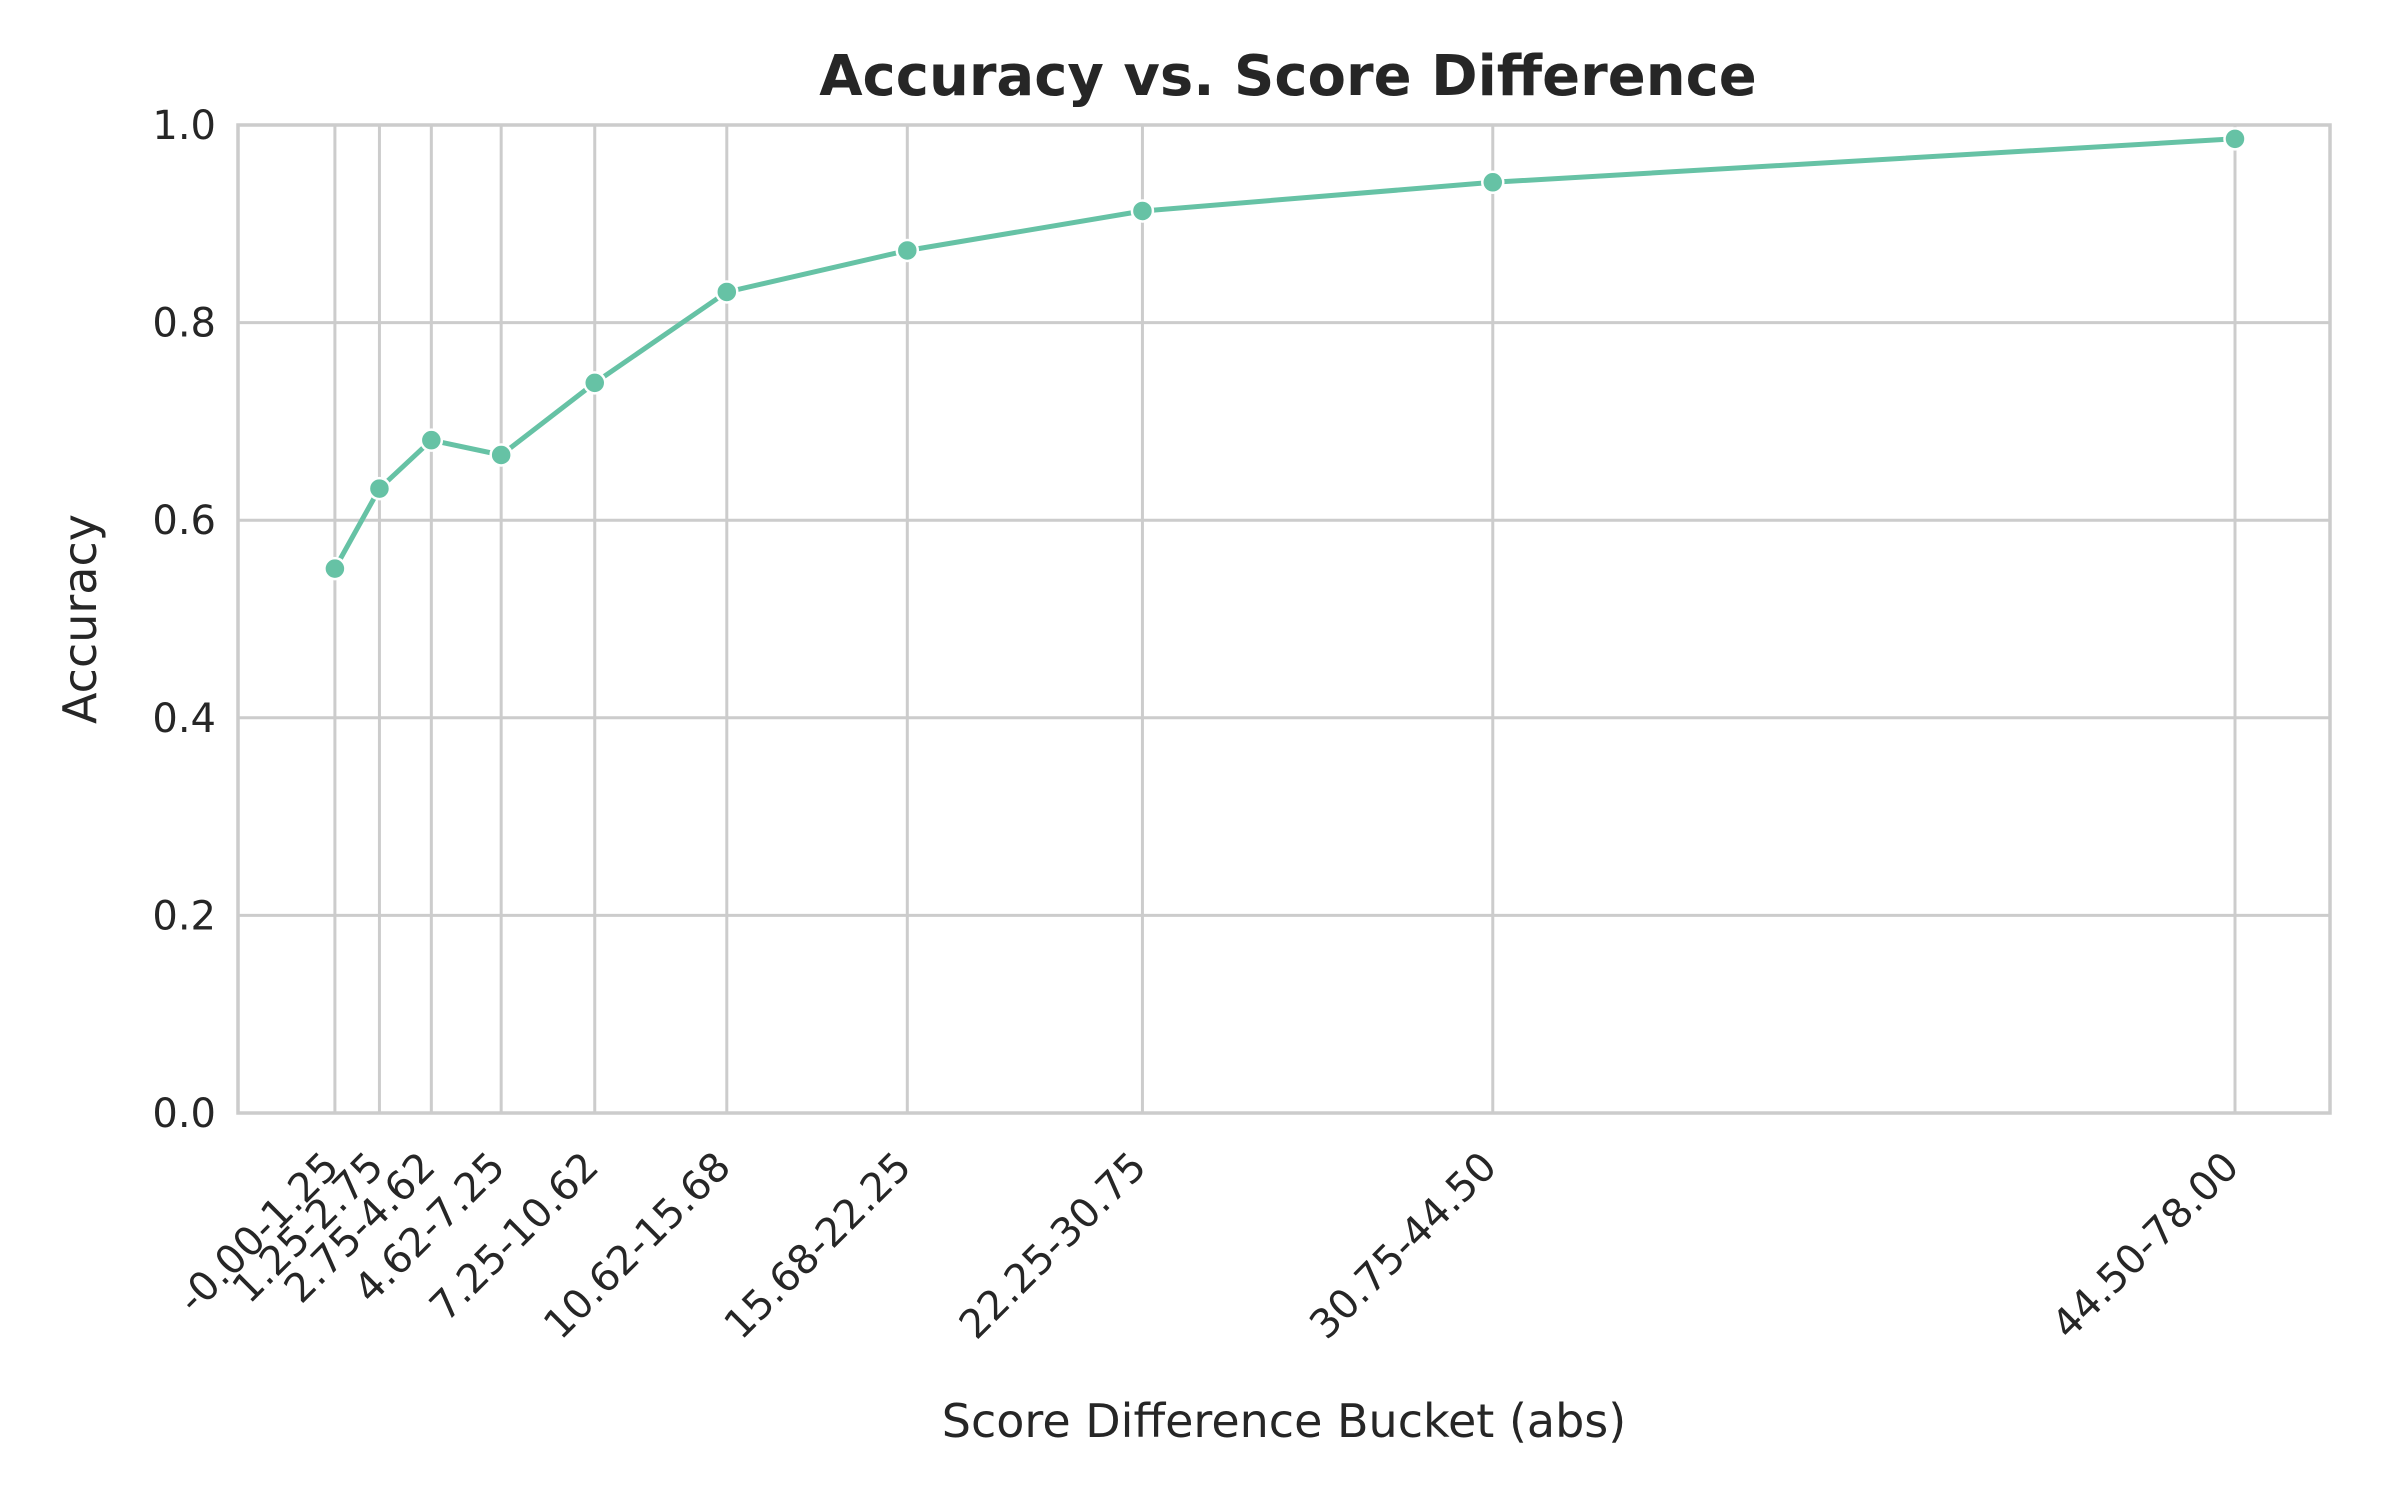 The image size is (2400, 1500). Describe the element at coordinates (184, 1114) in the screenshot. I see `y-tick-label: 0.0` at that location.